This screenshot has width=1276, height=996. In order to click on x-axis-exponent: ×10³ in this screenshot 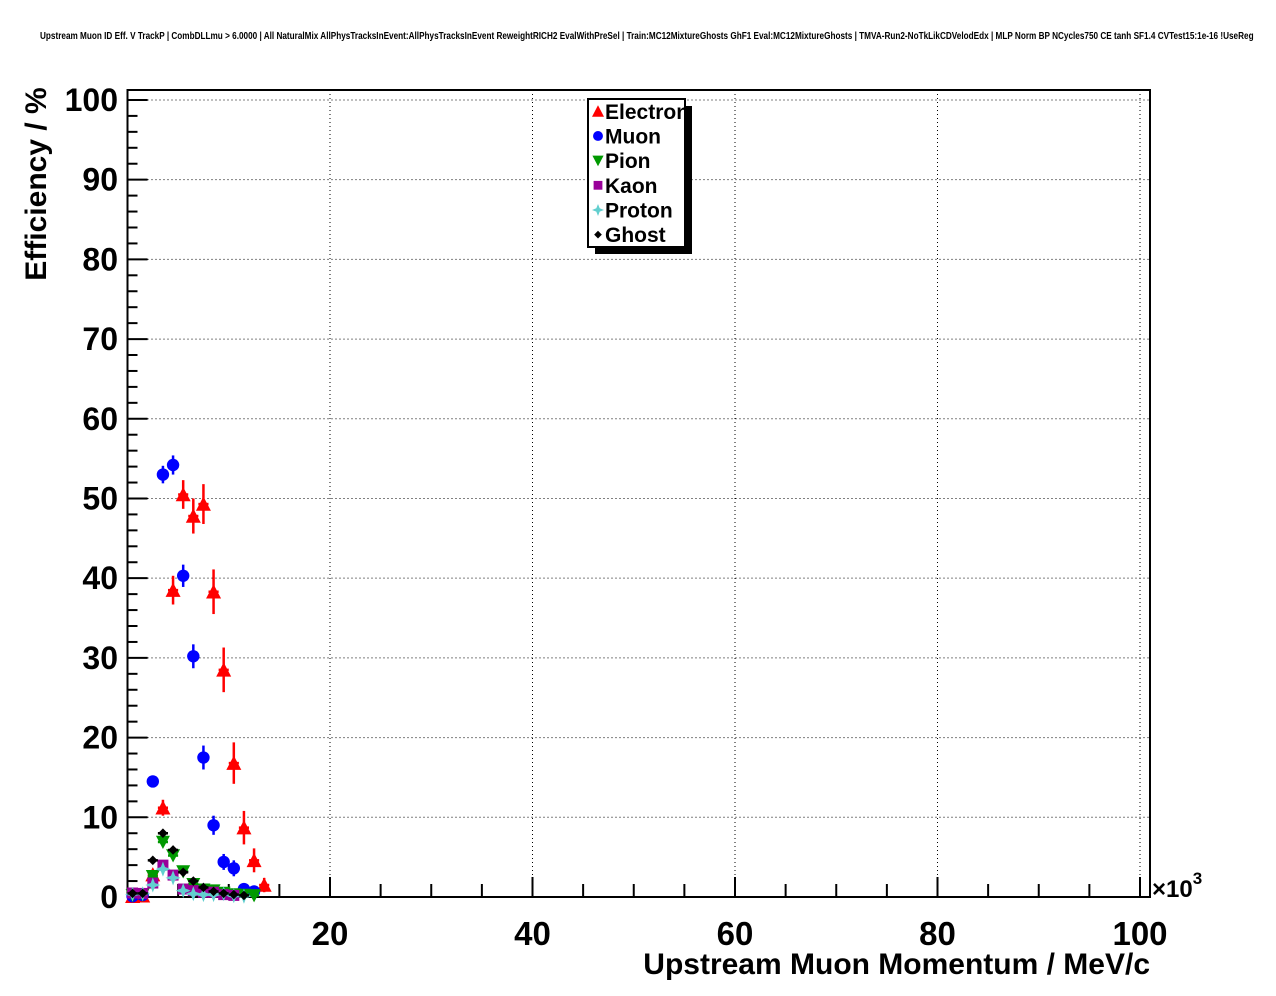, I will do `click(1177, 886)`.